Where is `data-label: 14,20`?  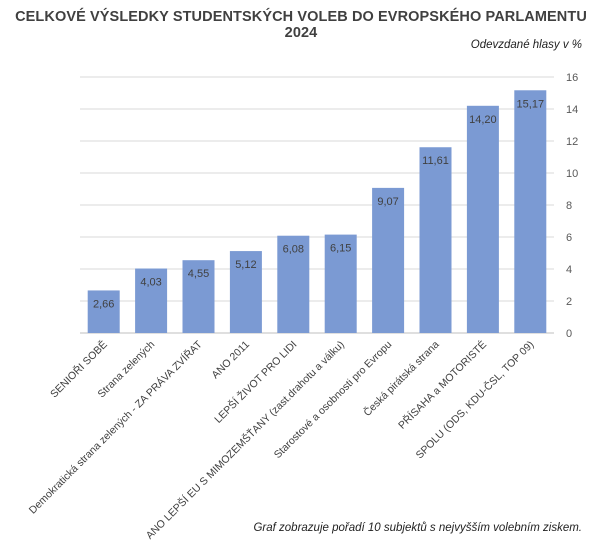 data-label: 14,20 is located at coordinates (483, 120).